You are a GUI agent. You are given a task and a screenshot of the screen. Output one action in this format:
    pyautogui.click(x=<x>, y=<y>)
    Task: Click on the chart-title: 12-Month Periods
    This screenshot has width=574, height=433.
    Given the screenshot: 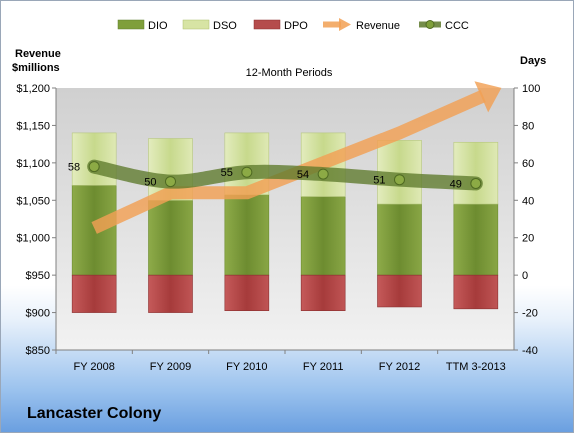 What is the action you would take?
    pyautogui.click(x=289, y=73)
    